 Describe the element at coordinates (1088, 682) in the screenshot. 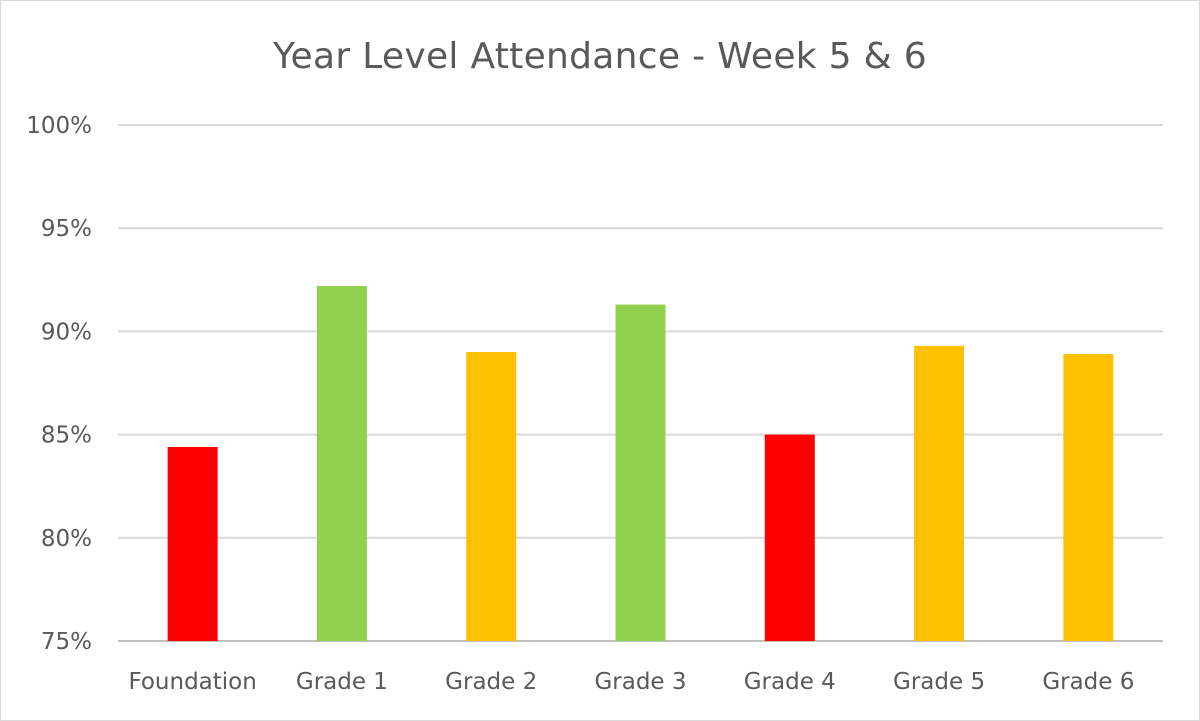

I see `x-tick-label: Grade 6` at that location.